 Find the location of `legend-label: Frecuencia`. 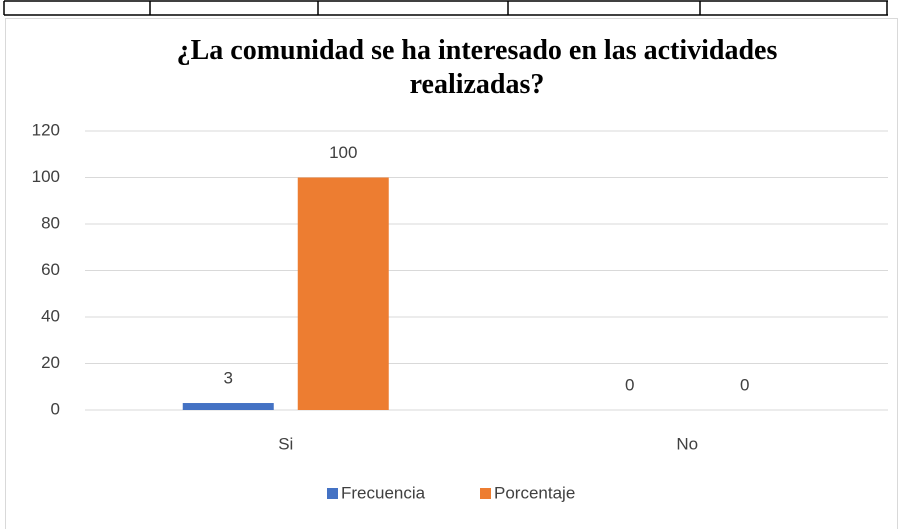

legend-label: Frecuencia is located at coordinates (383, 492).